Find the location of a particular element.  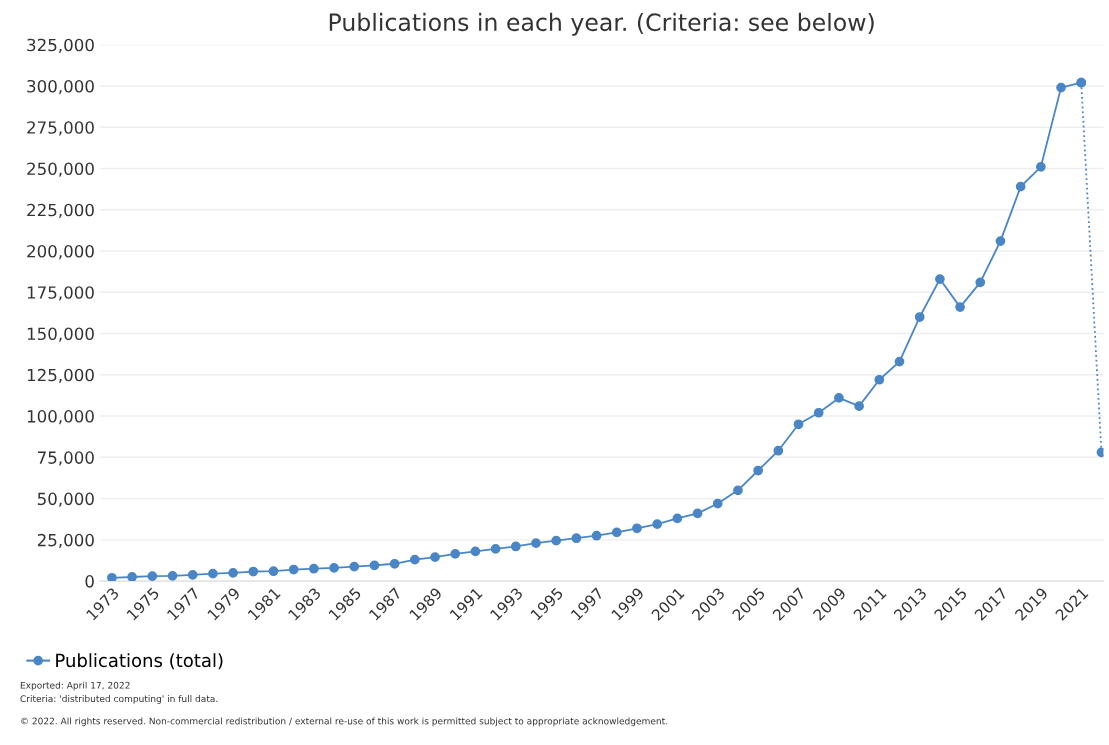

y-tick-label: 100,000 is located at coordinates (60, 417).